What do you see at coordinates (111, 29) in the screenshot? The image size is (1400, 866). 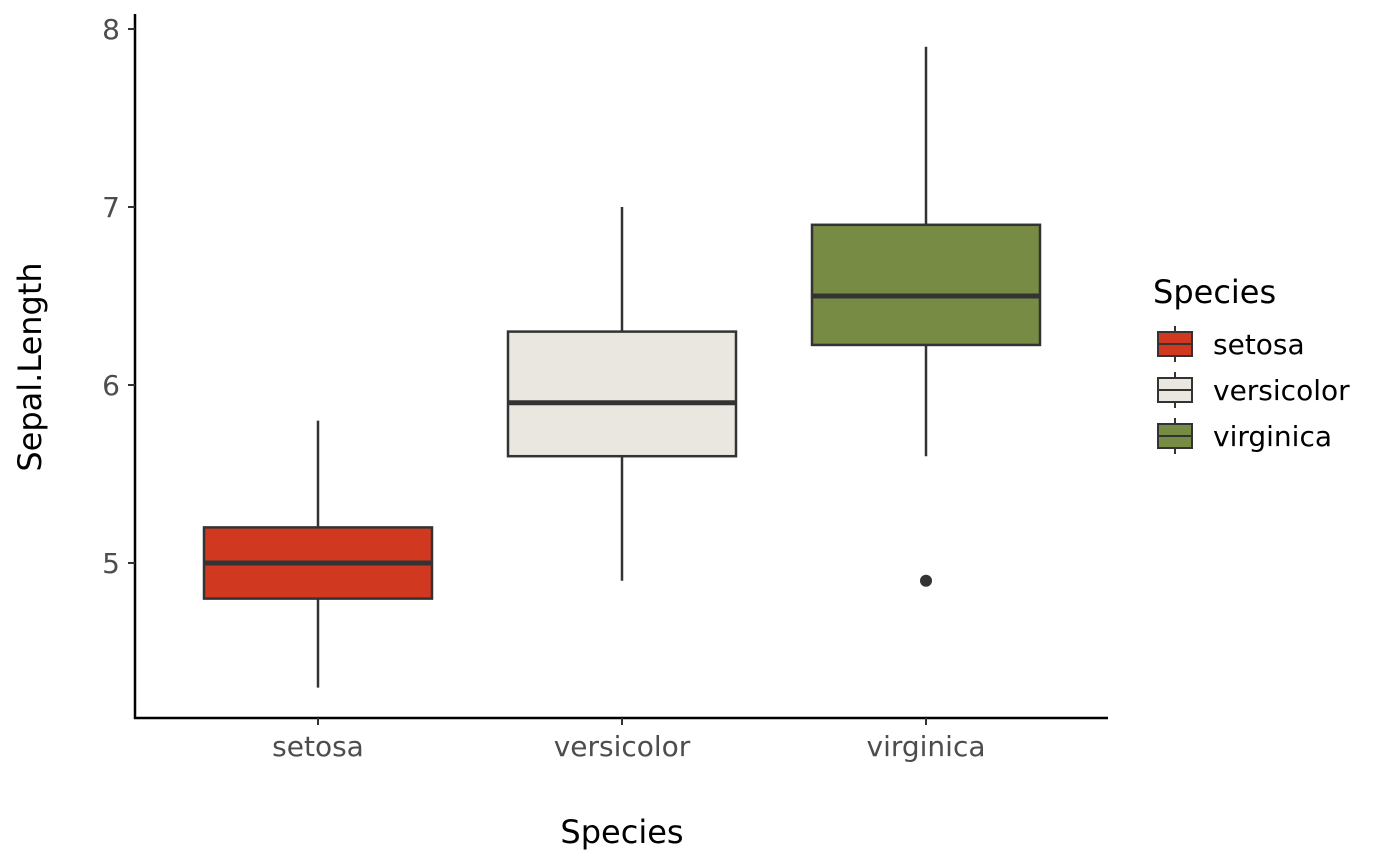 I see `y-tick-label: 8` at bounding box center [111, 29].